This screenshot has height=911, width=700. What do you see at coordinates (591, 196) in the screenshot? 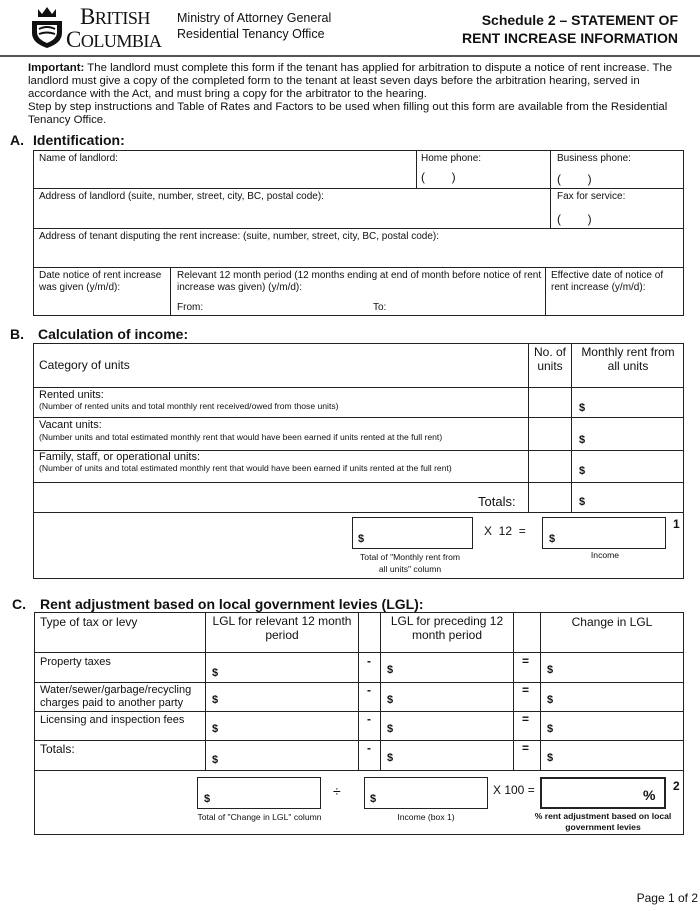
I see `fax-label: Fax for service:` at bounding box center [591, 196].